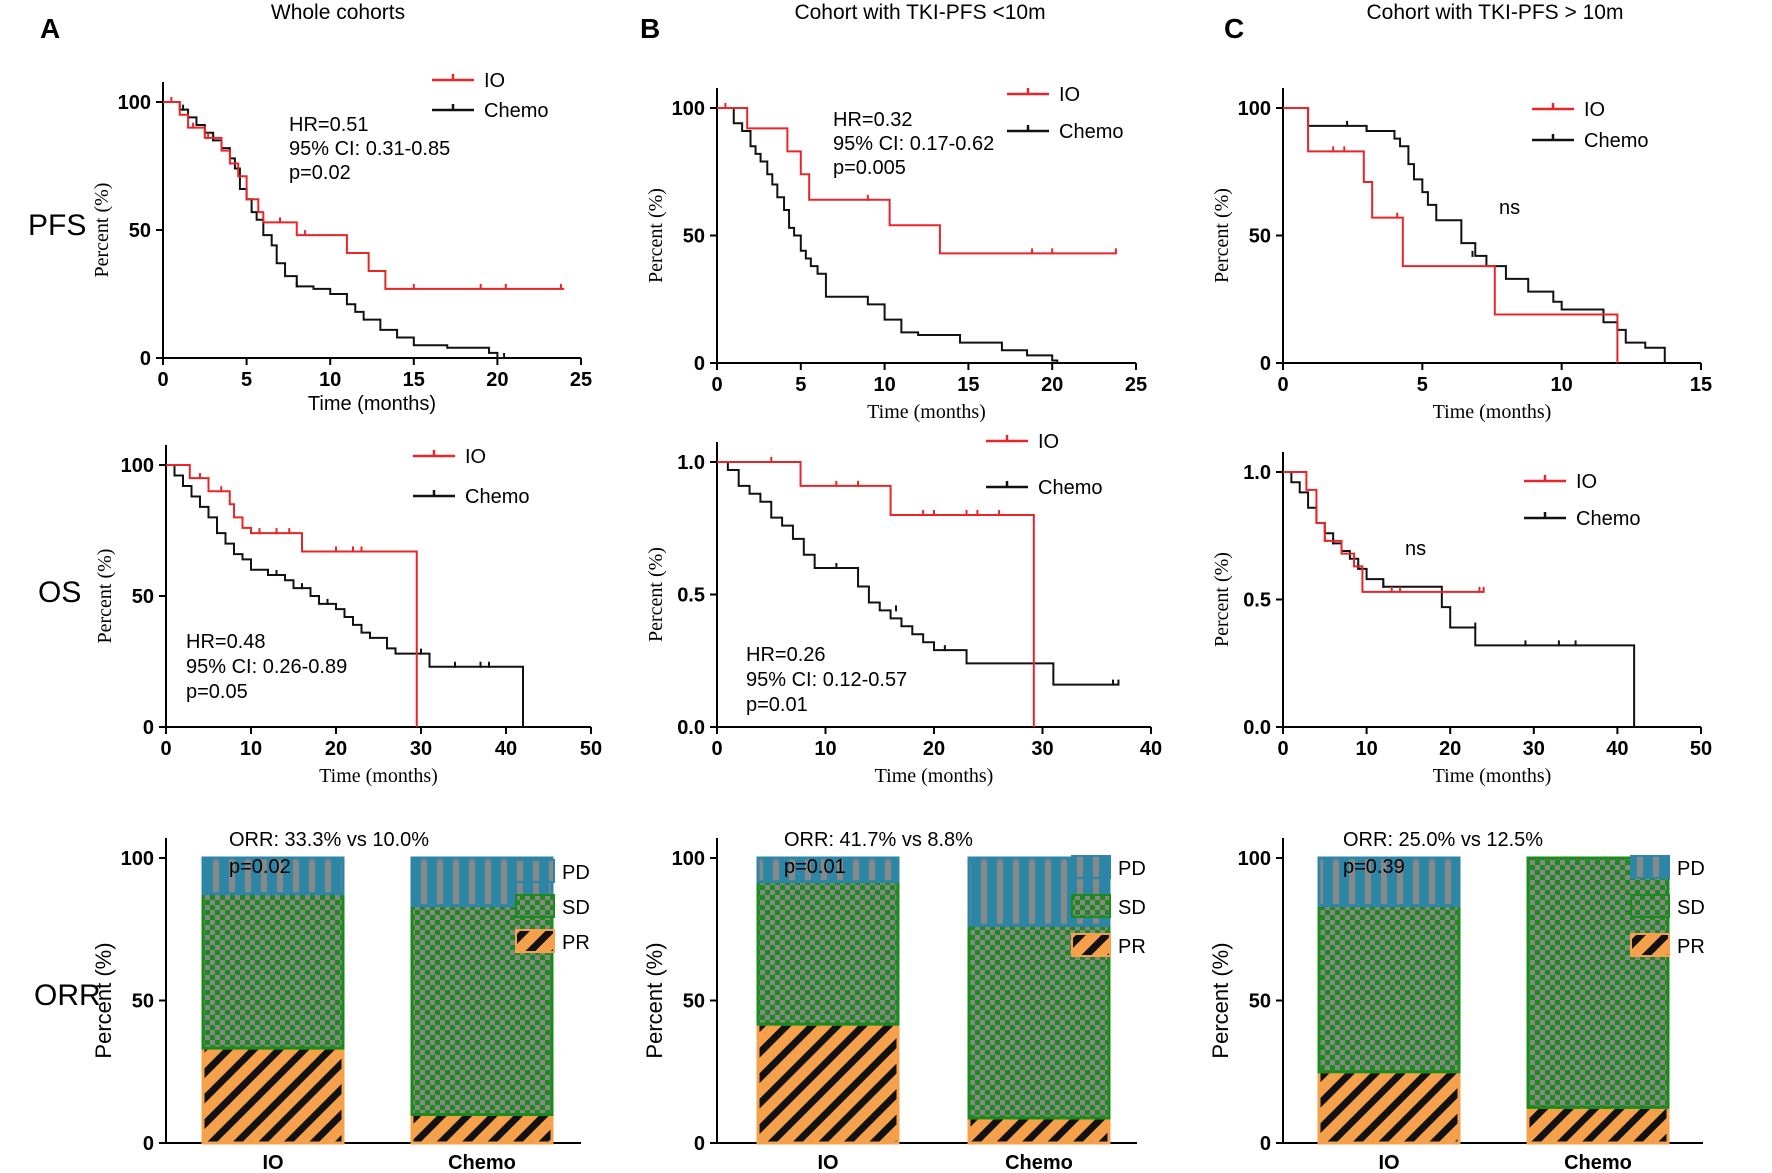 The width and height of the screenshot is (1772, 1173). Describe the element at coordinates (1257, 728) in the screenshot. I see `y-tick-label: 0.0` at that location.